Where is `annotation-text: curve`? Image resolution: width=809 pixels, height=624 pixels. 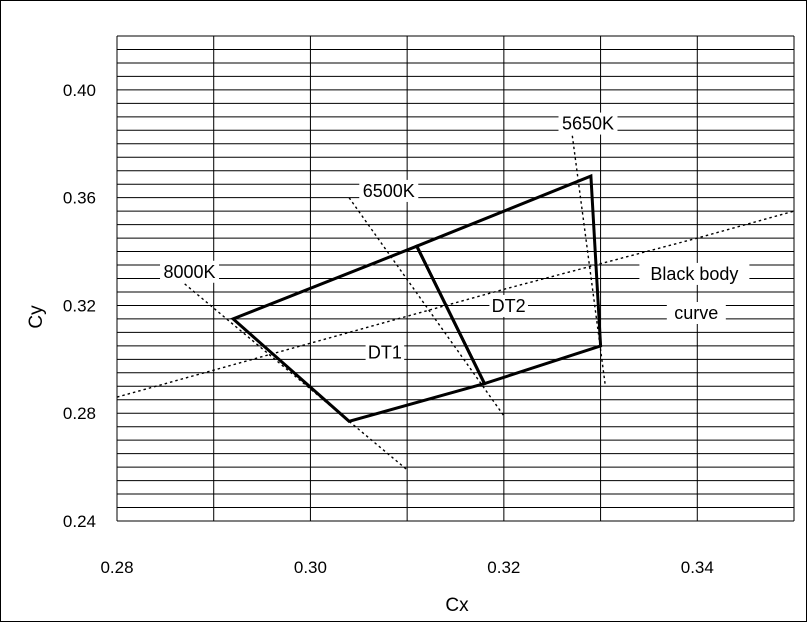 annotation-text: curve is located at coordinates (696, 313).